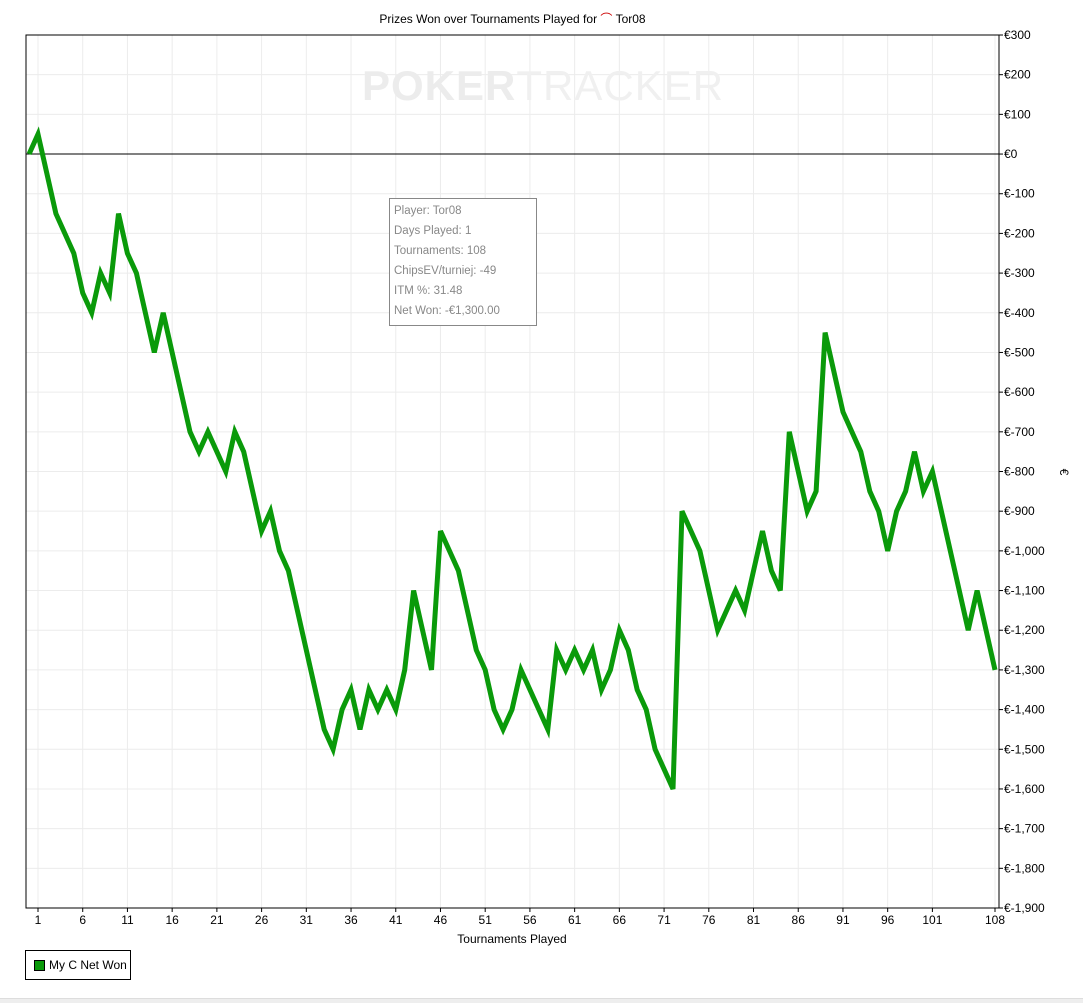 The width and height of the screenshot is (1083, 1003). I want to click on x-tick-label: 51, so click(486, 920).